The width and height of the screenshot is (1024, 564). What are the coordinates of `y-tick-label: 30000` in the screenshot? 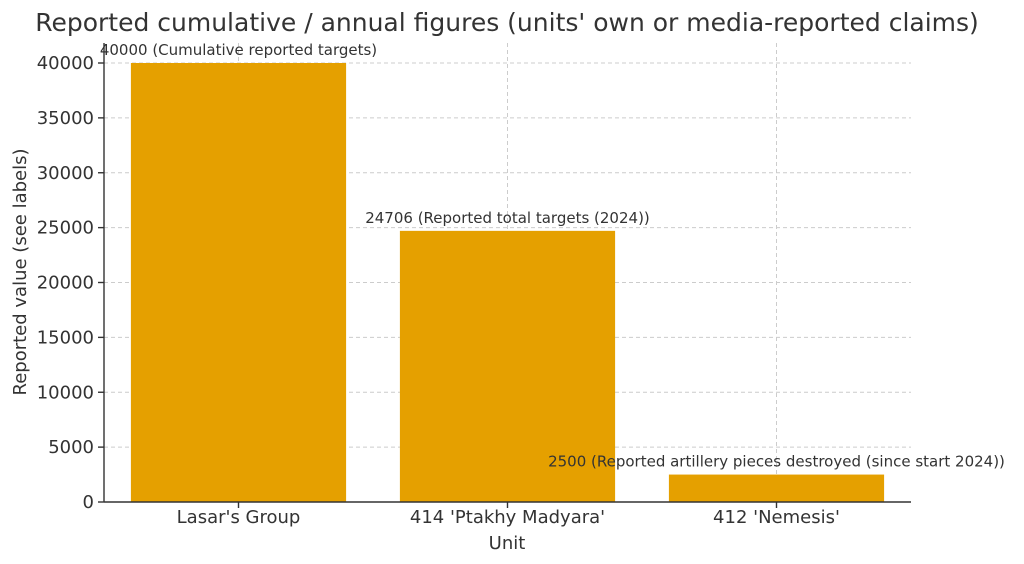 It's located at (65, 173).